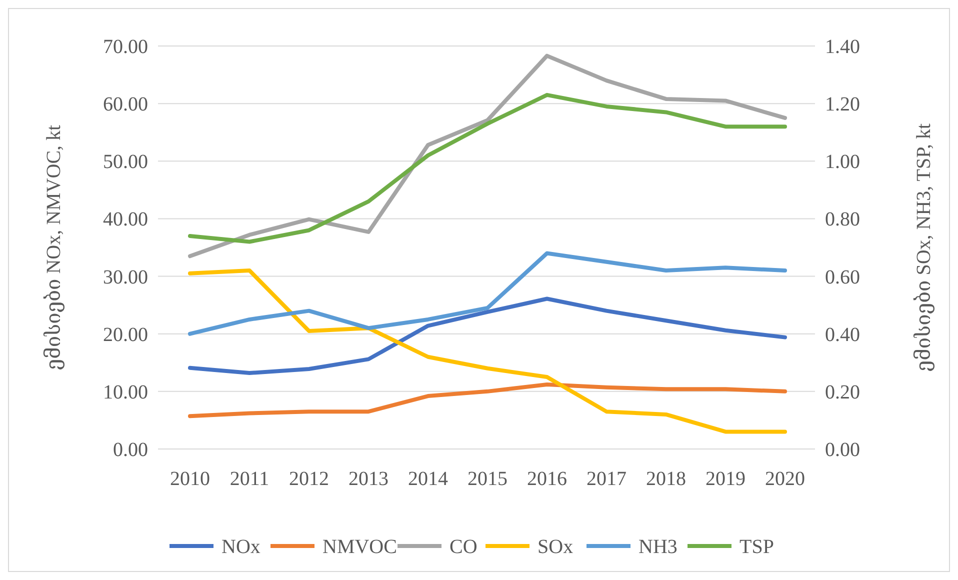  What do you see at coordinates (309, 479) in the screenshot?
I see `x-tick-label: 2012` at bounding box center [309, 479].